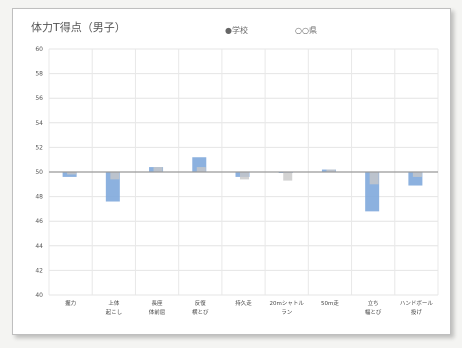 The width and height of the screenshot is (462, 348). I want to click on x-category-label: 50m走, so click(330, 303).